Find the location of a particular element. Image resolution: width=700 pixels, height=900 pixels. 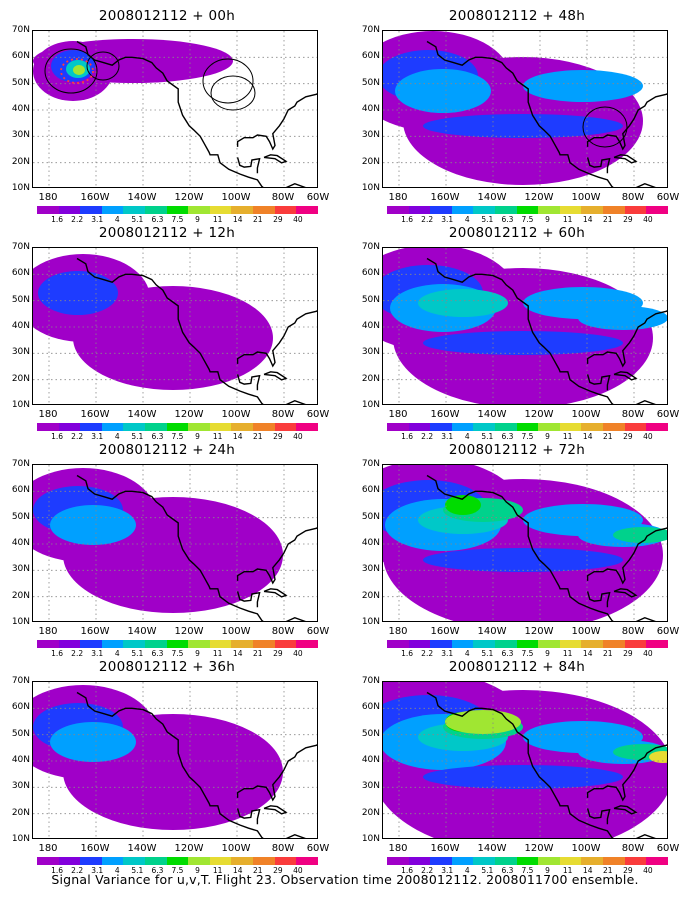

latitude-label: 60N is located at coordinates (20, 490).